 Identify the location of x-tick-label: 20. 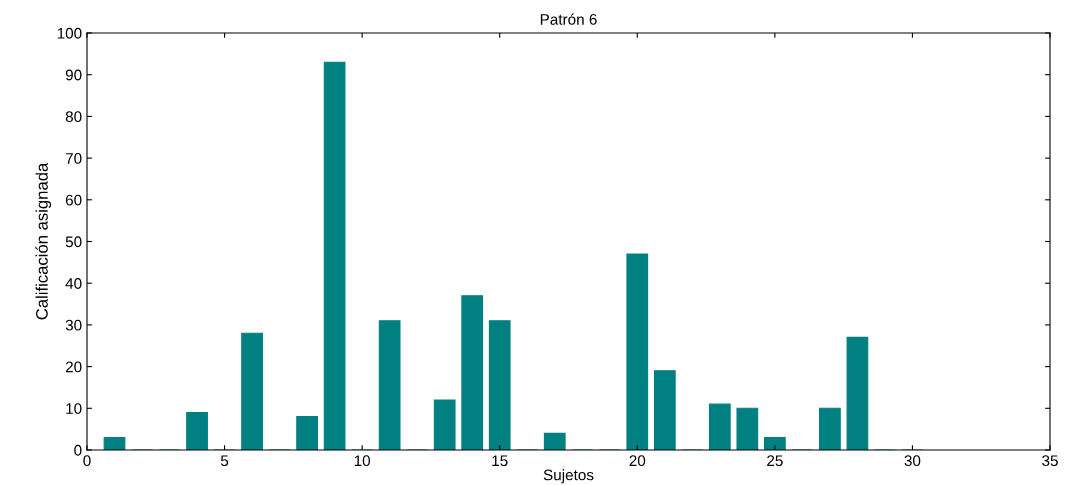
(637, 461).